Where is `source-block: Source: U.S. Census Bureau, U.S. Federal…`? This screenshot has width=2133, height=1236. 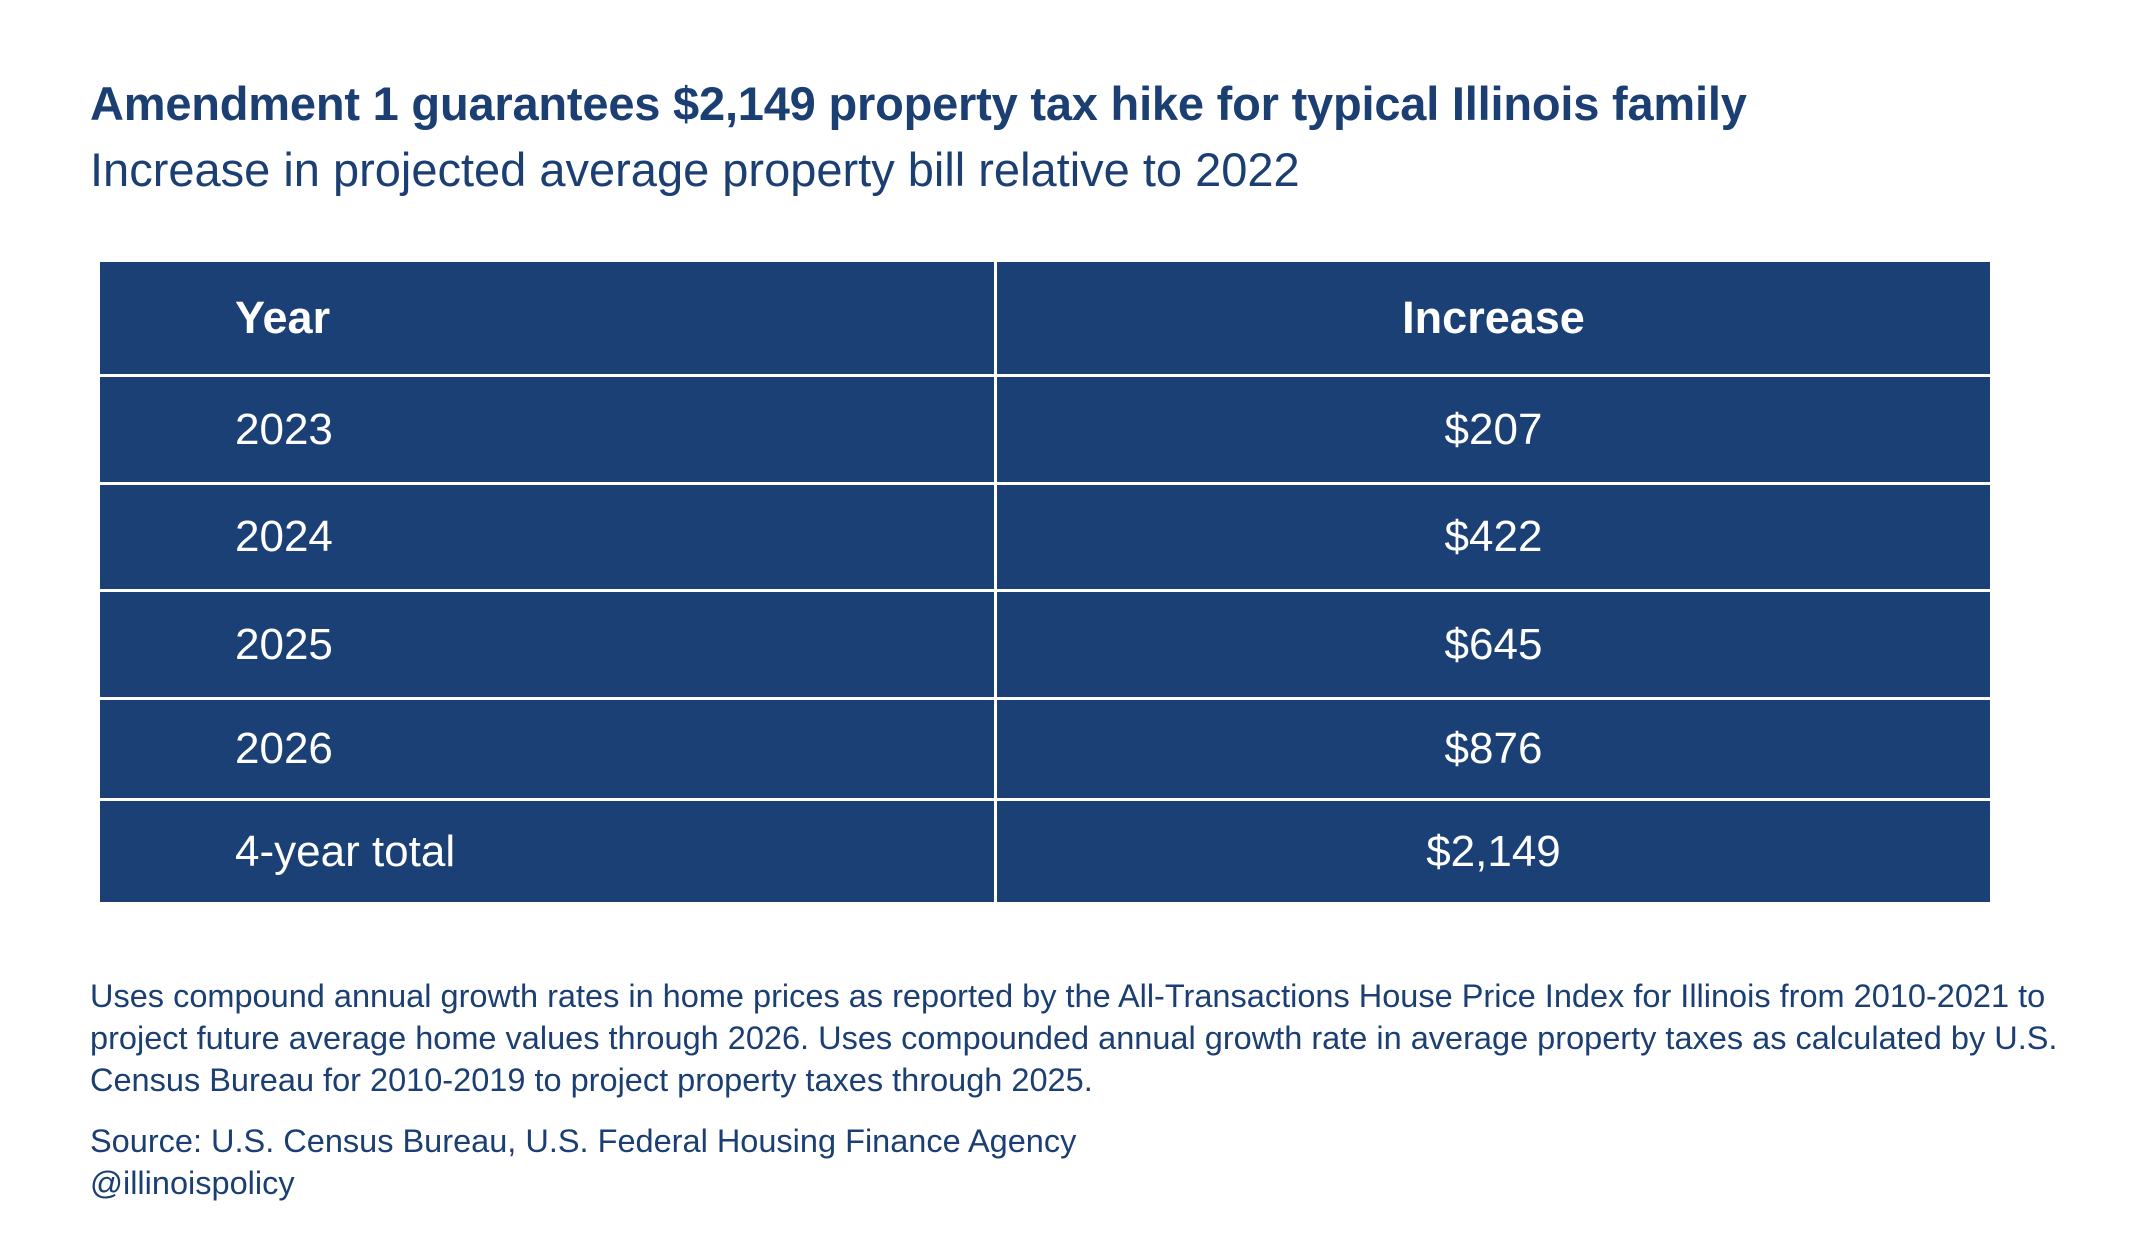
source-block: Source: U.S. Census Bureau, U.S. Federal… is located at coordinates (583, 1162).